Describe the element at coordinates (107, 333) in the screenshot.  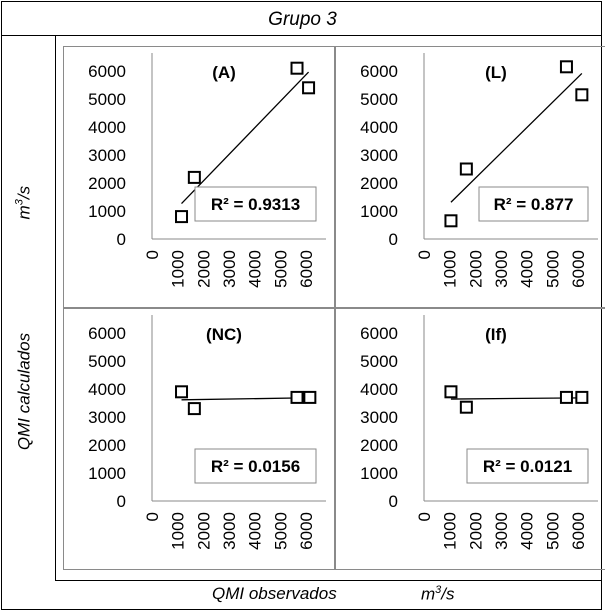
I see `chart-nc-y-tick-label: 6000` at that location.